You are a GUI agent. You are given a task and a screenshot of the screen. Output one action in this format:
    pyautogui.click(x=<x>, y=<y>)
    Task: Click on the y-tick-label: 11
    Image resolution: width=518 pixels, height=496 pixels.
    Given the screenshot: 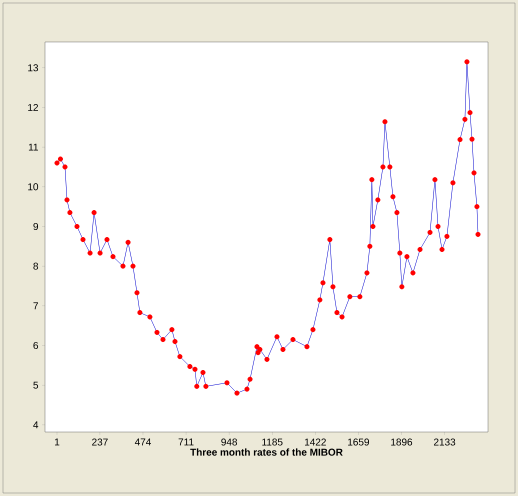 What is the action you would take?
    pyautogui.click(x=33, y=147)
    